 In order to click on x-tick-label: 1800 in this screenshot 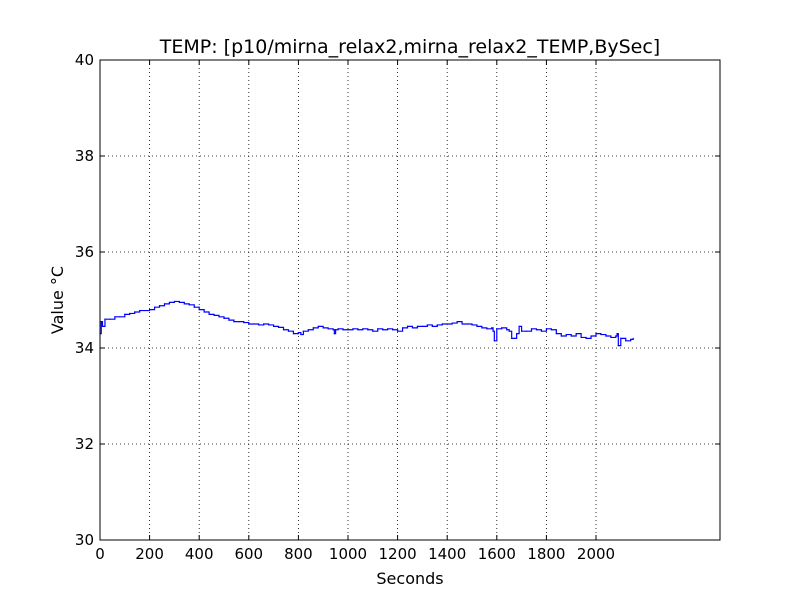, I will do `click(546, 554)`.